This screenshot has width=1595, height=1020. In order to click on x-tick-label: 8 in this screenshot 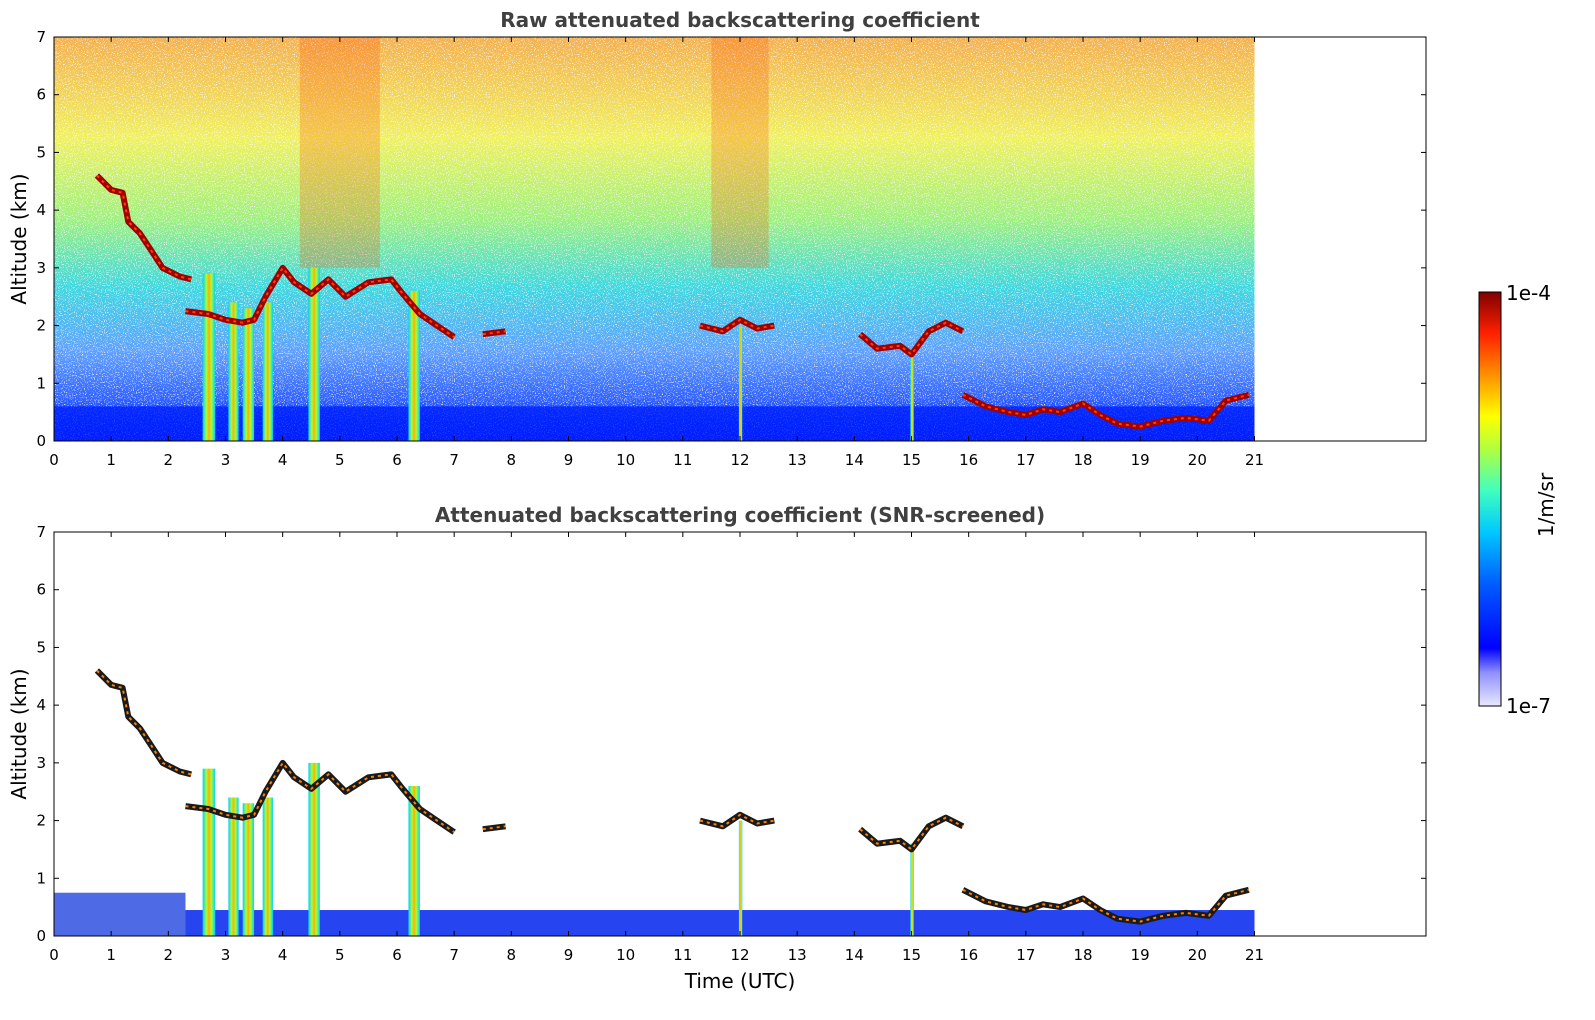, I will do `click(512, 460)`.